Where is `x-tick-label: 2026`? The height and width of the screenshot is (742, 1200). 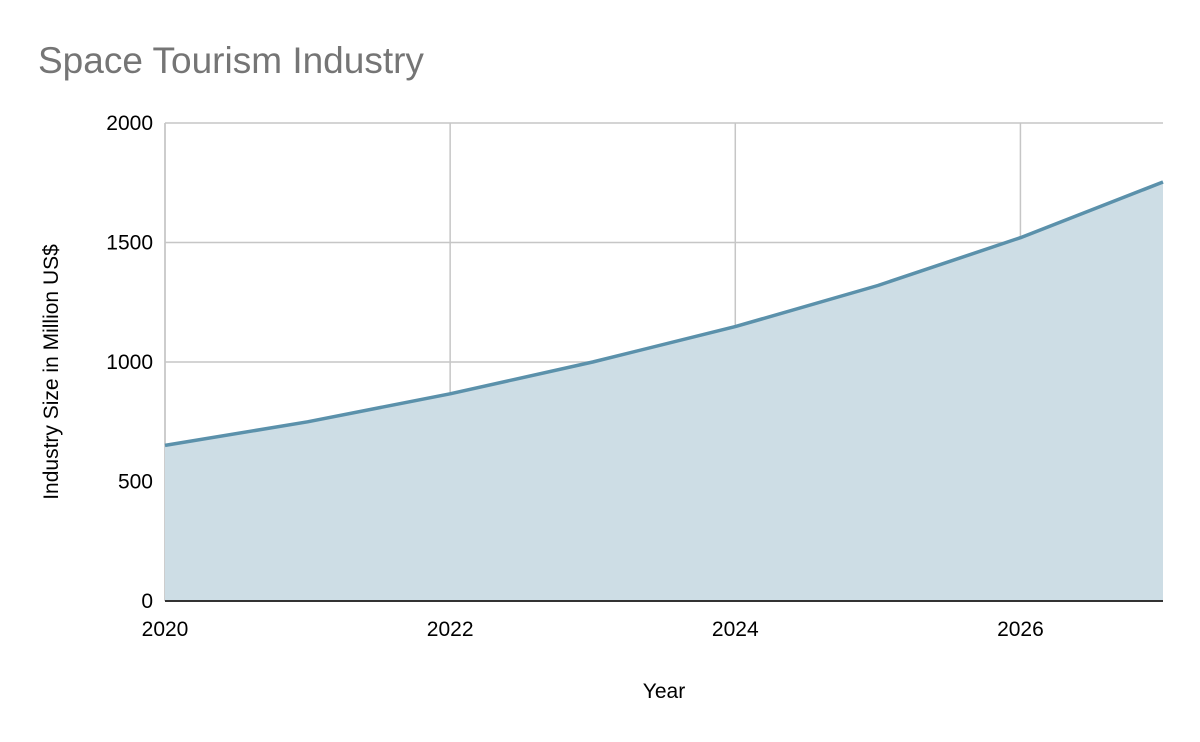
x-tick-label: 2026 is located at coordinates (1020, 629).